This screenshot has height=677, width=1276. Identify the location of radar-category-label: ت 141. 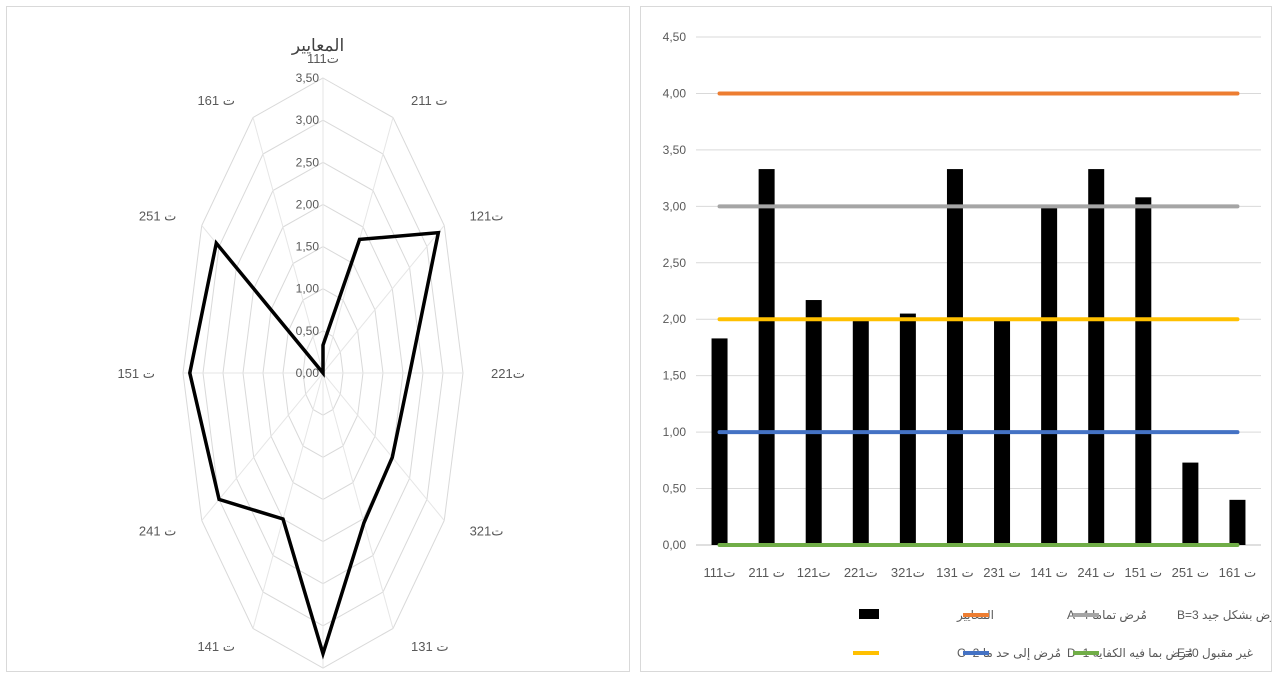
(216, 646).